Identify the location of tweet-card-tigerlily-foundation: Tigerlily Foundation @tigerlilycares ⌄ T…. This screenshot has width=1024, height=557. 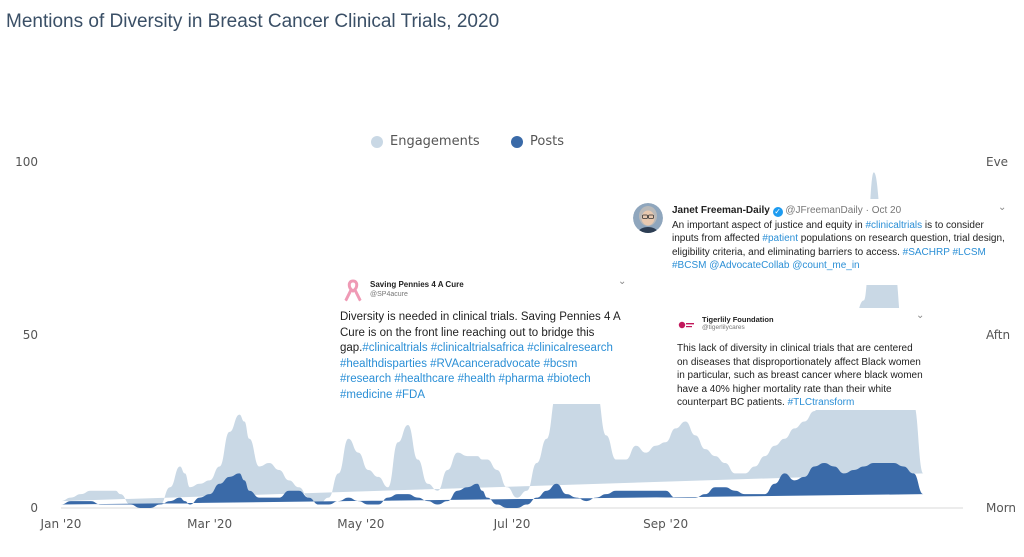
(799, 359).